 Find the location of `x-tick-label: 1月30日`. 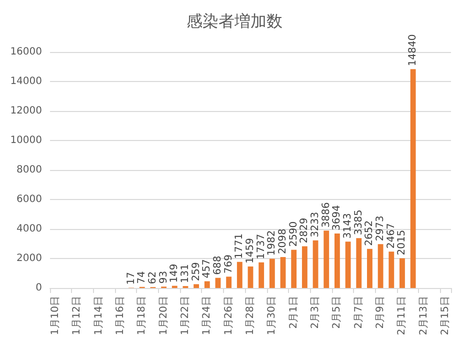

x-tick-label: 1月30日 is located at coordinates (272, 316).